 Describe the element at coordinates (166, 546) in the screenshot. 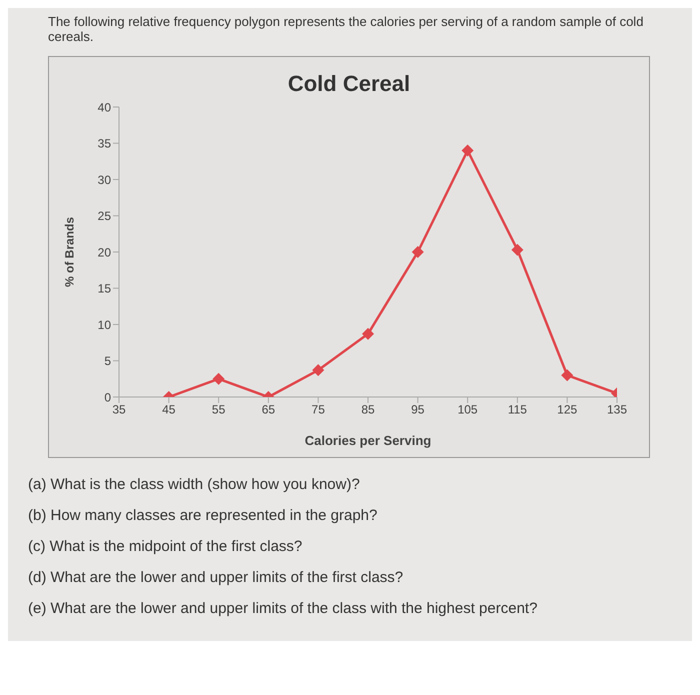

I see `text: (c) What is the midpoint of the first class?` at that location.